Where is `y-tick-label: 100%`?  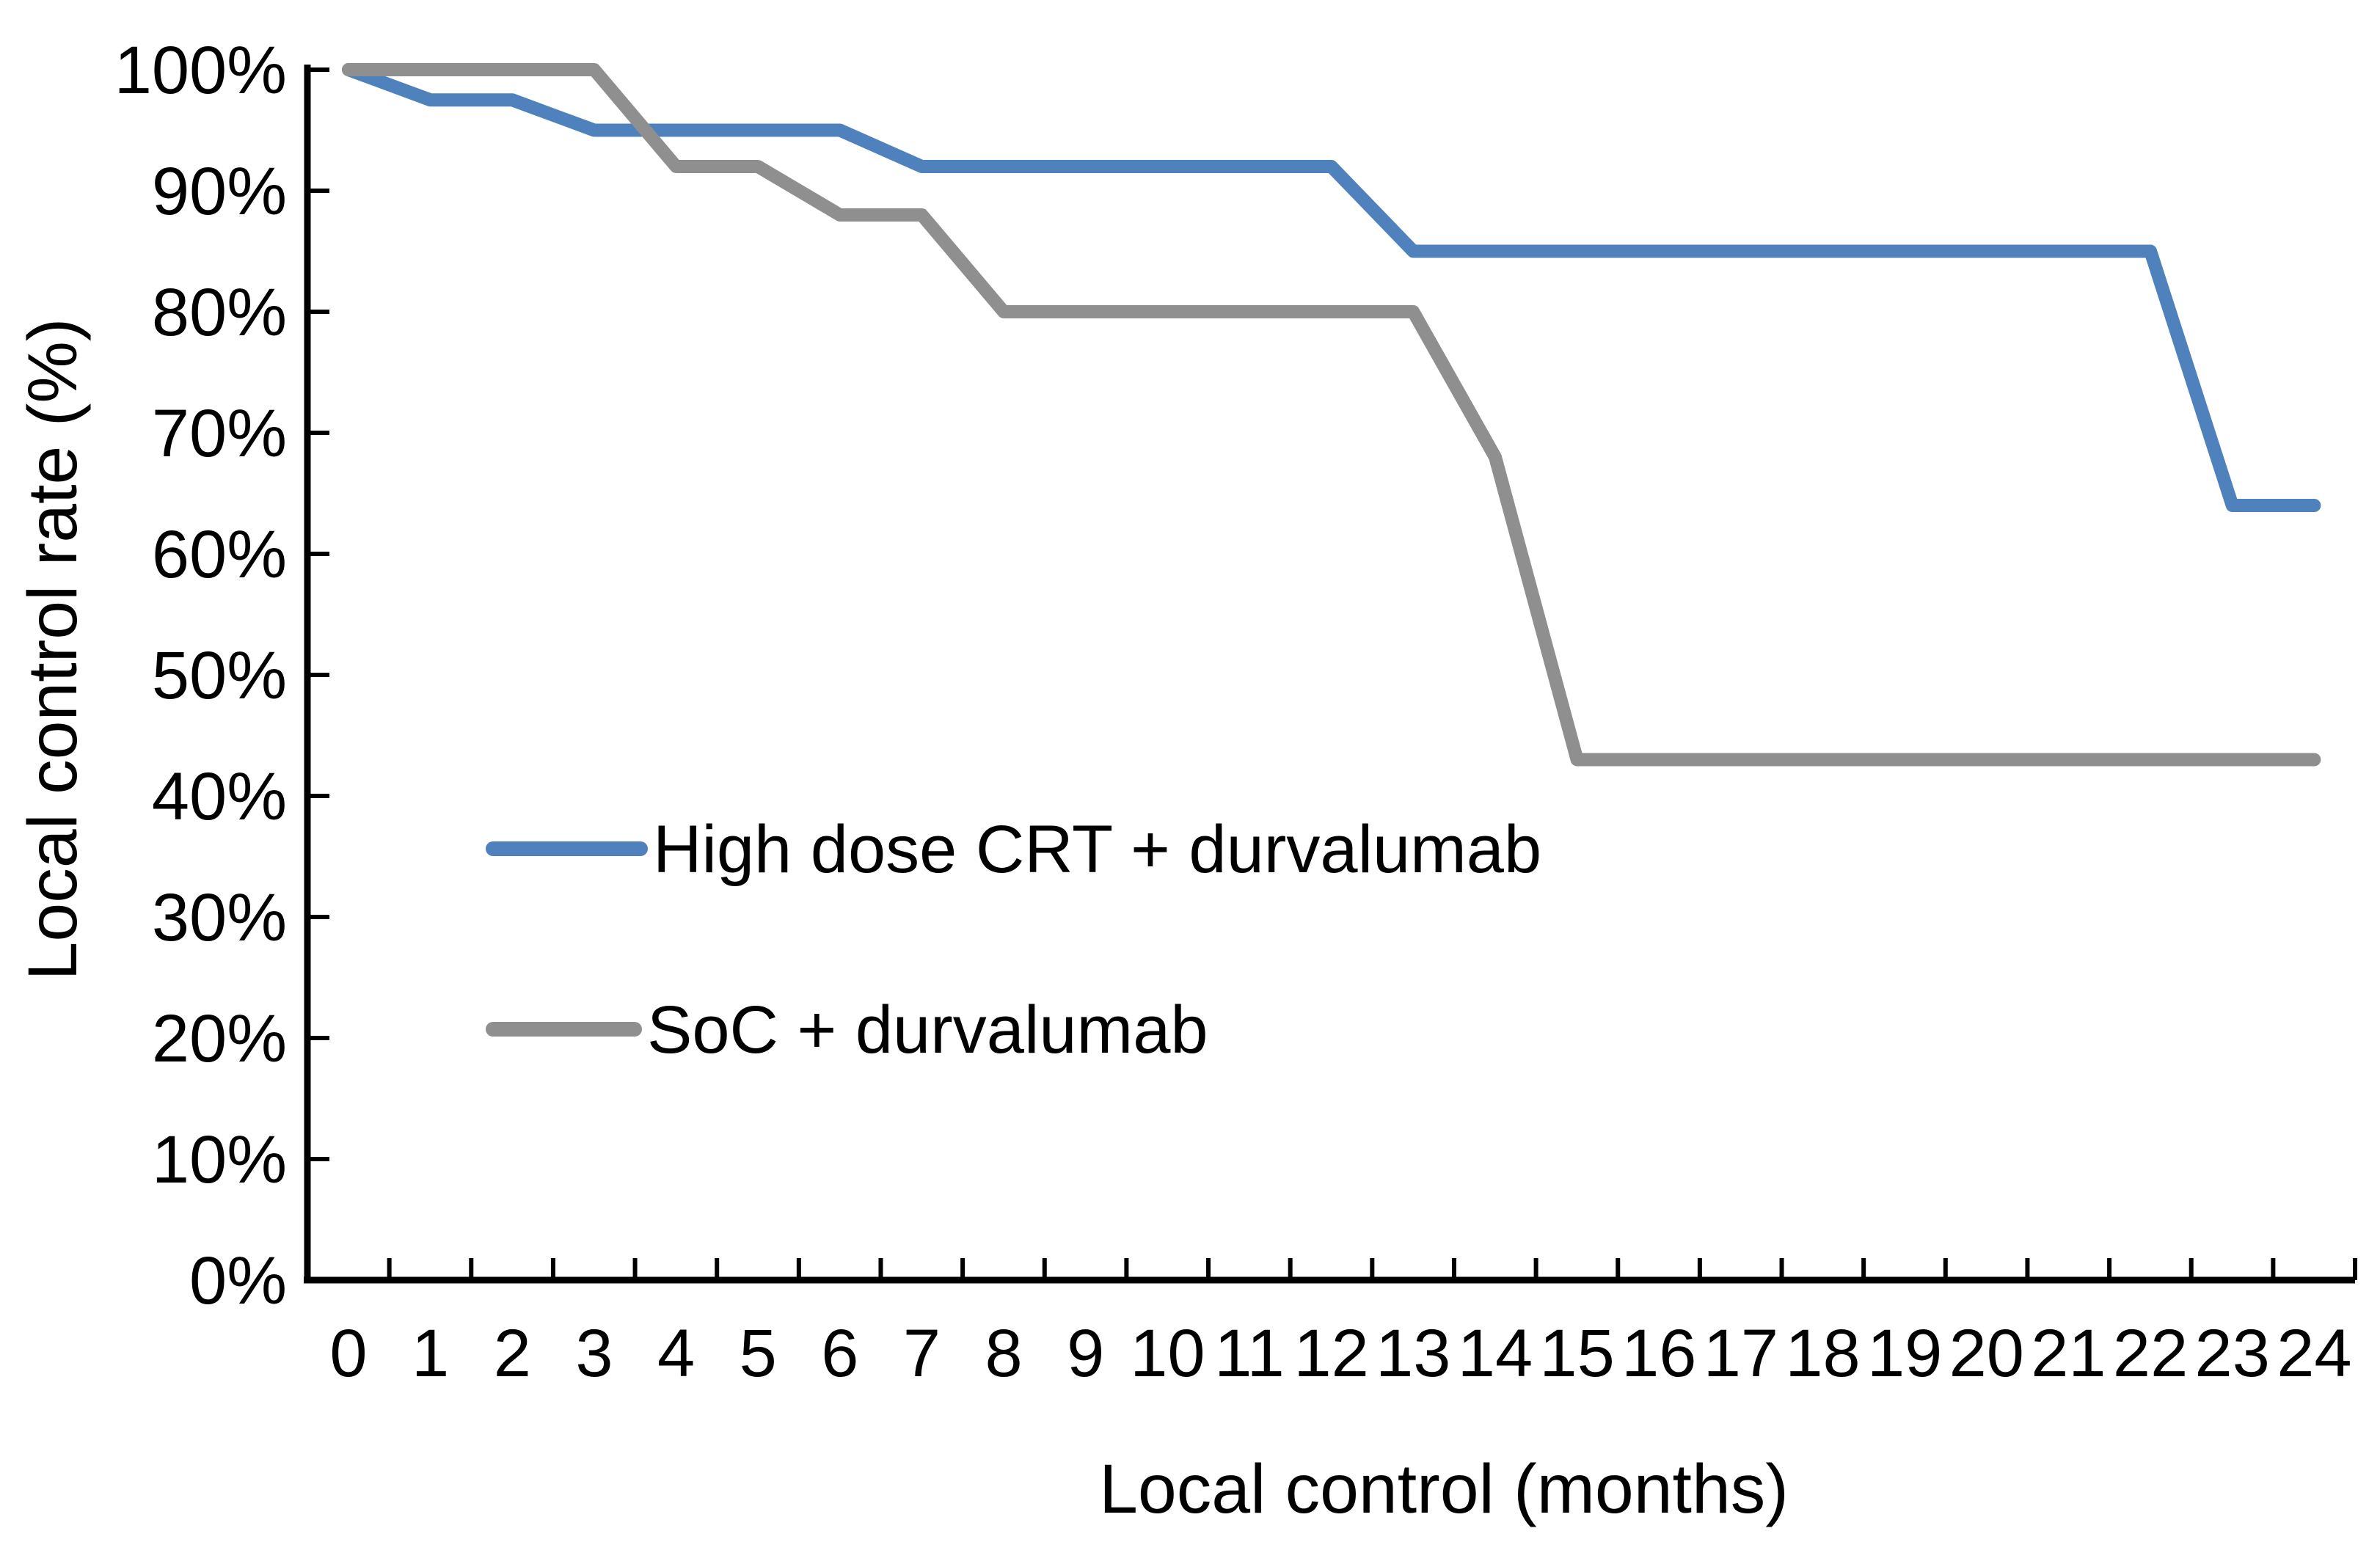
y-tick-label: 100% is located at coordinates (200, 70).